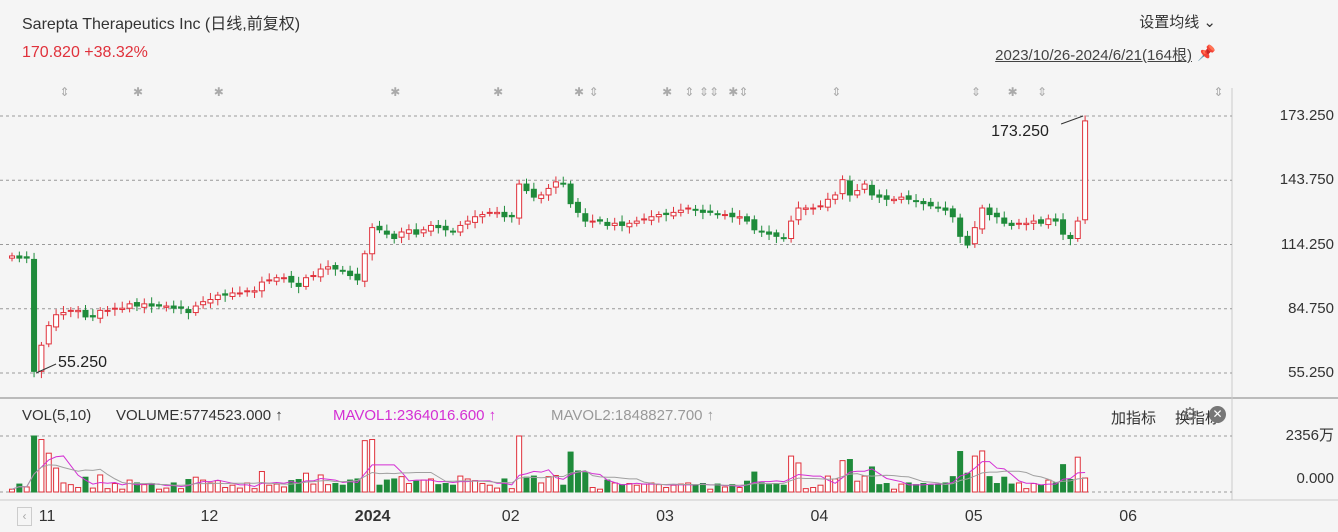 This screenshot has width=1338, height=532. What do you see at coordinates (1189, 414) in the screenshot?
I see `gear-icon: ⚙` at bounding box center [1189, 414].